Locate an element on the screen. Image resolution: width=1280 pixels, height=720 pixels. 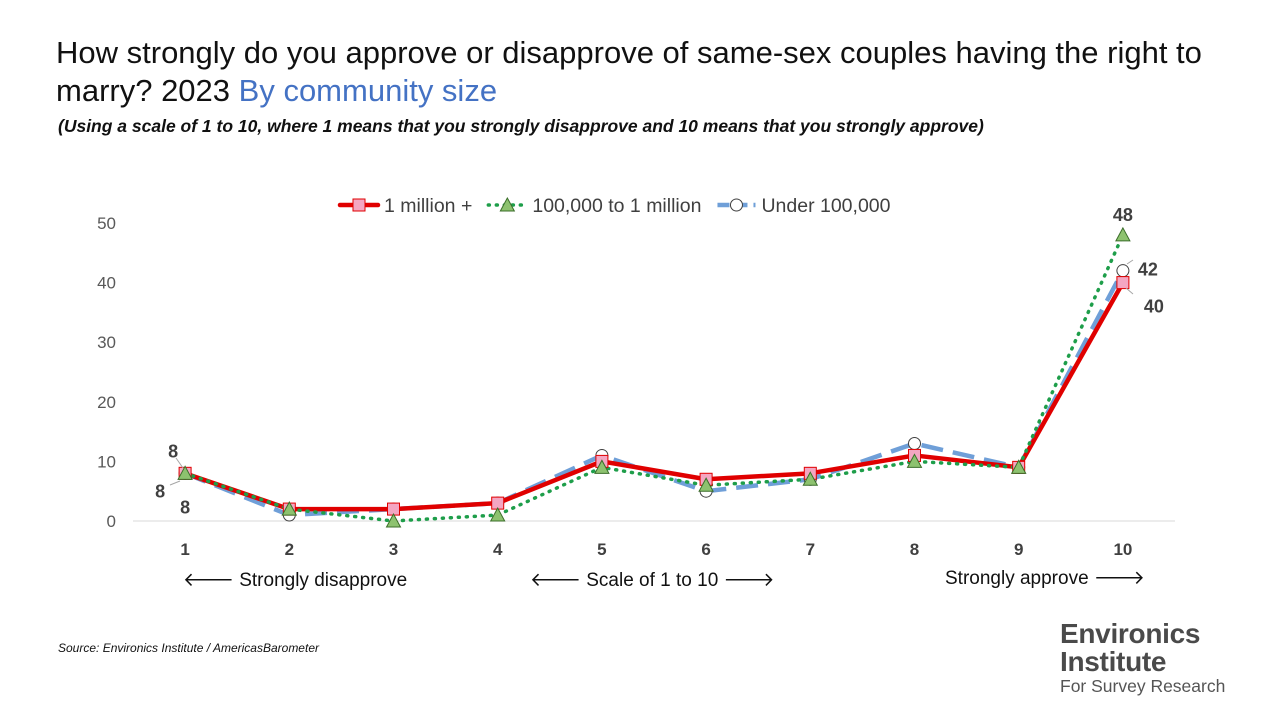
y-tick-label: 10 is located at coordinates (106, 461).